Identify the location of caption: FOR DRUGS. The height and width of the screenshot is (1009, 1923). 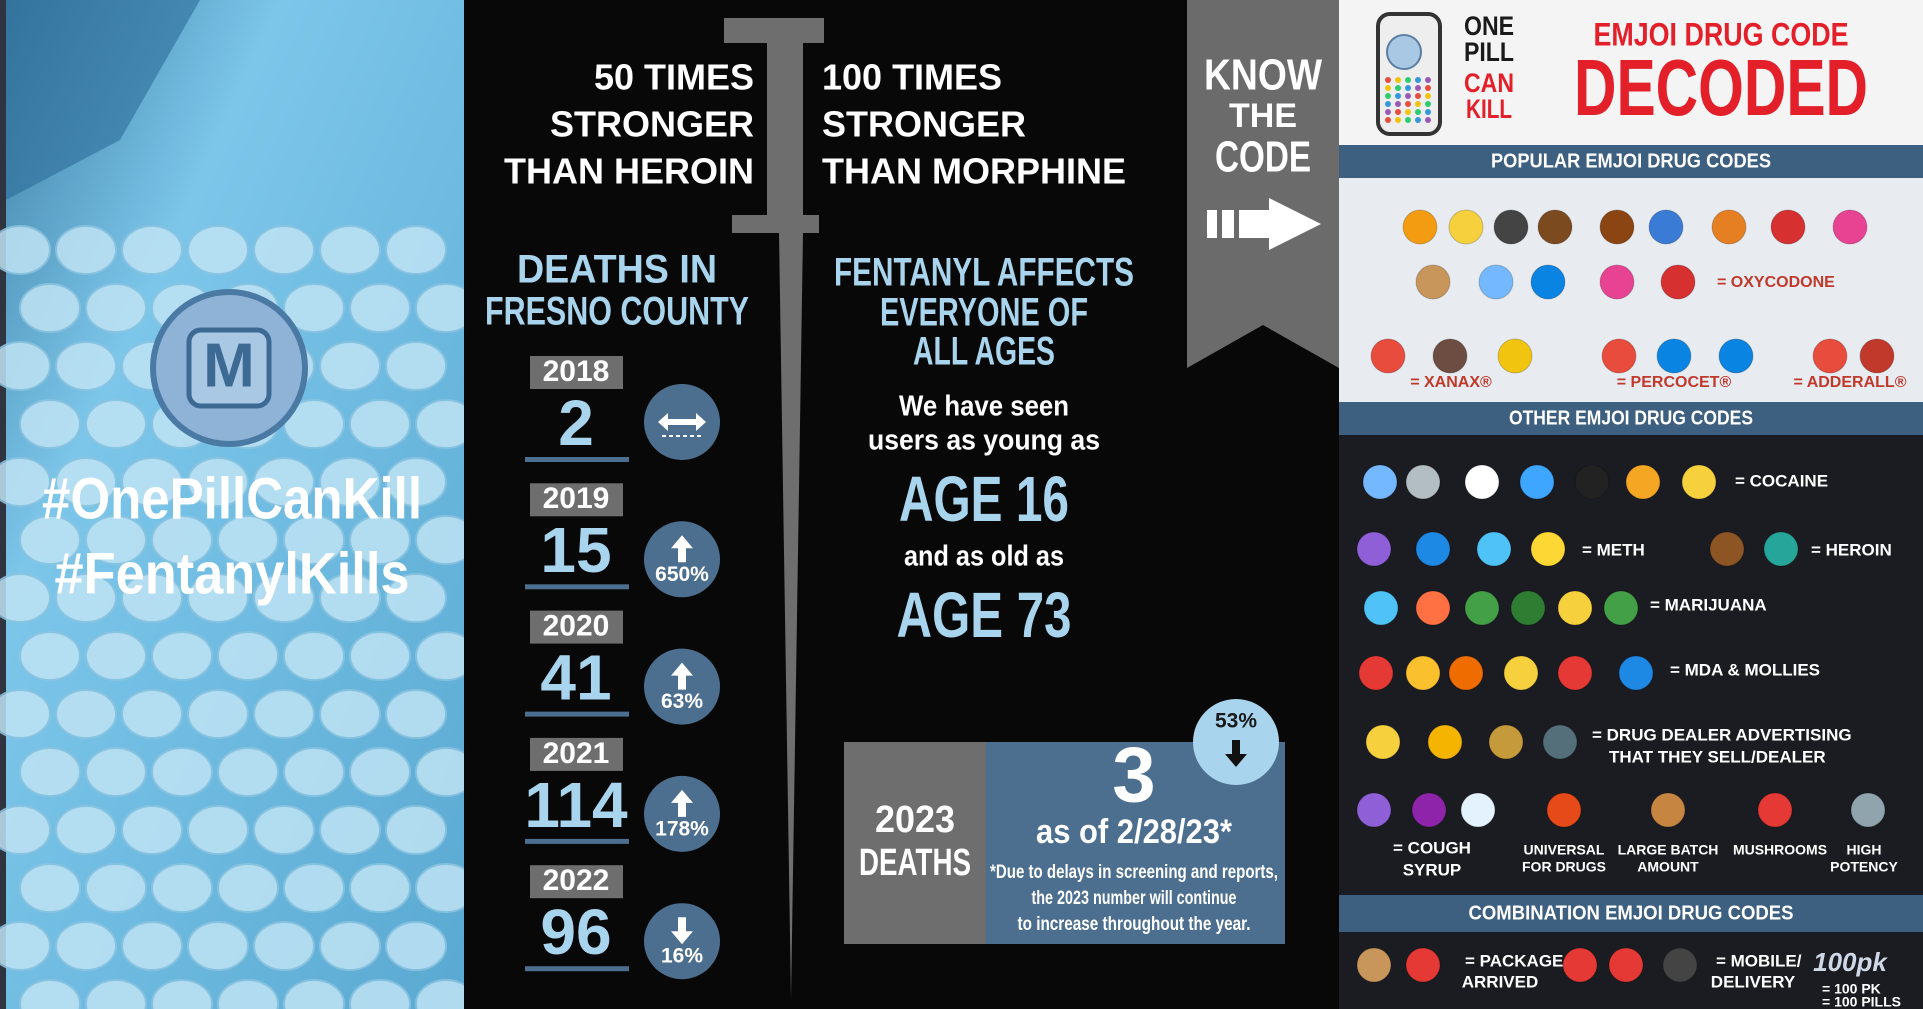
(1564, 867).